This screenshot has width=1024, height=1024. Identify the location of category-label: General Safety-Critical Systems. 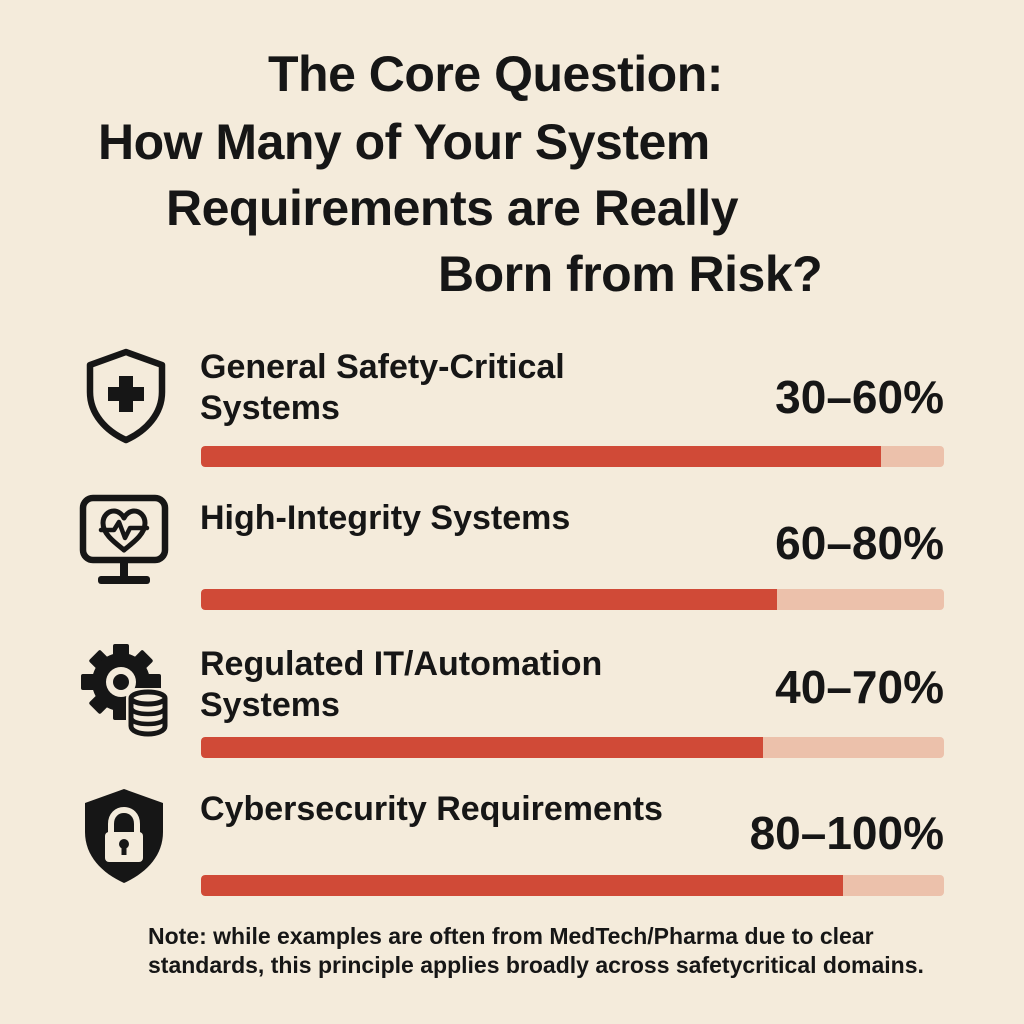
(382, 387).